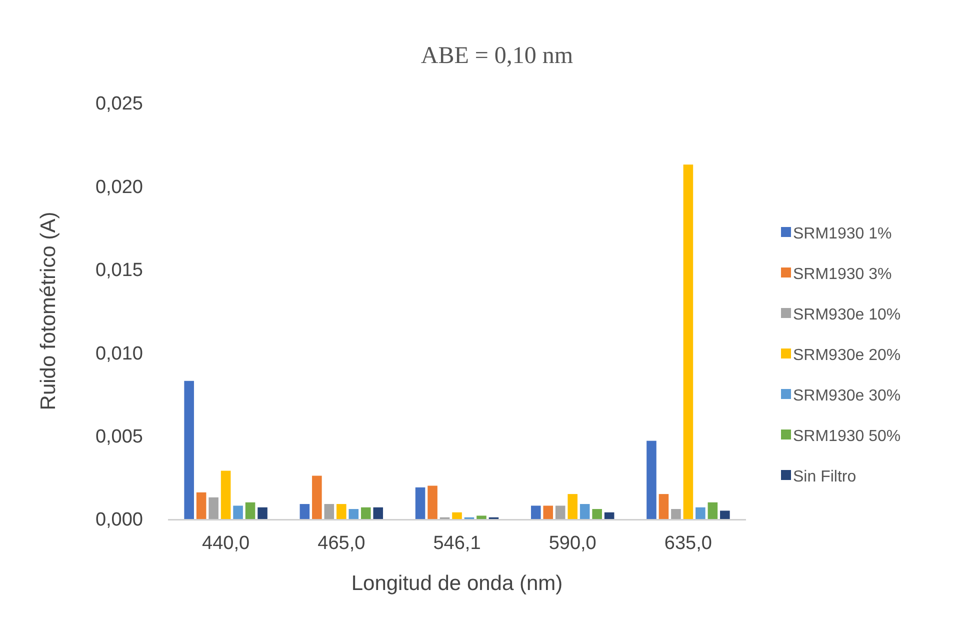 This screenshot has height=624, width=954. Describe the element at coordinates (226, 543) in the screenshot. I see `x-tick-label: 440,0` at that location.